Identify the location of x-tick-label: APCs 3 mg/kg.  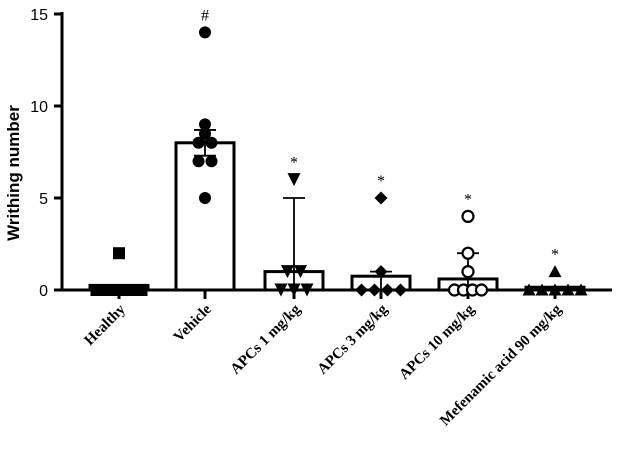
(353, 339).